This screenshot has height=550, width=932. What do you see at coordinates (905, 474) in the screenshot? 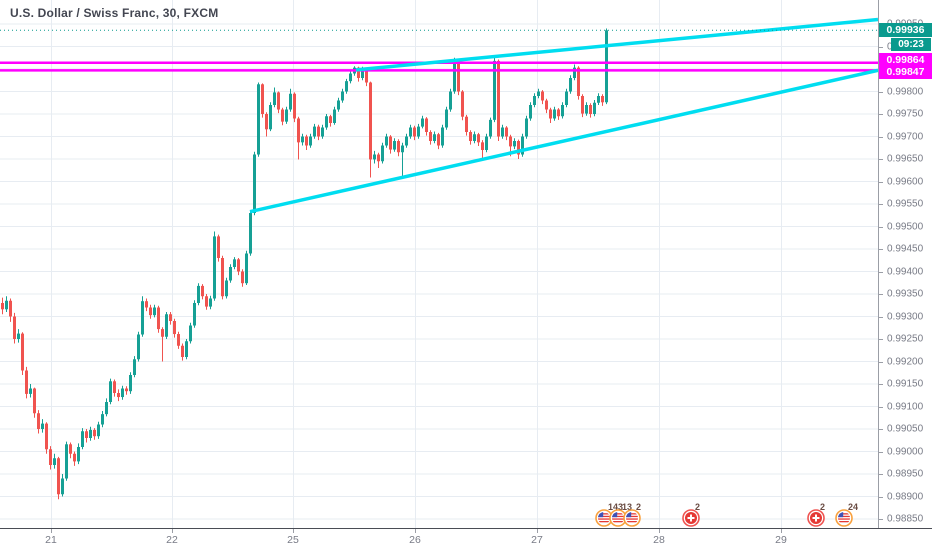
I see `price-axis-label: 0.98950` at bounding box center [905, 474].